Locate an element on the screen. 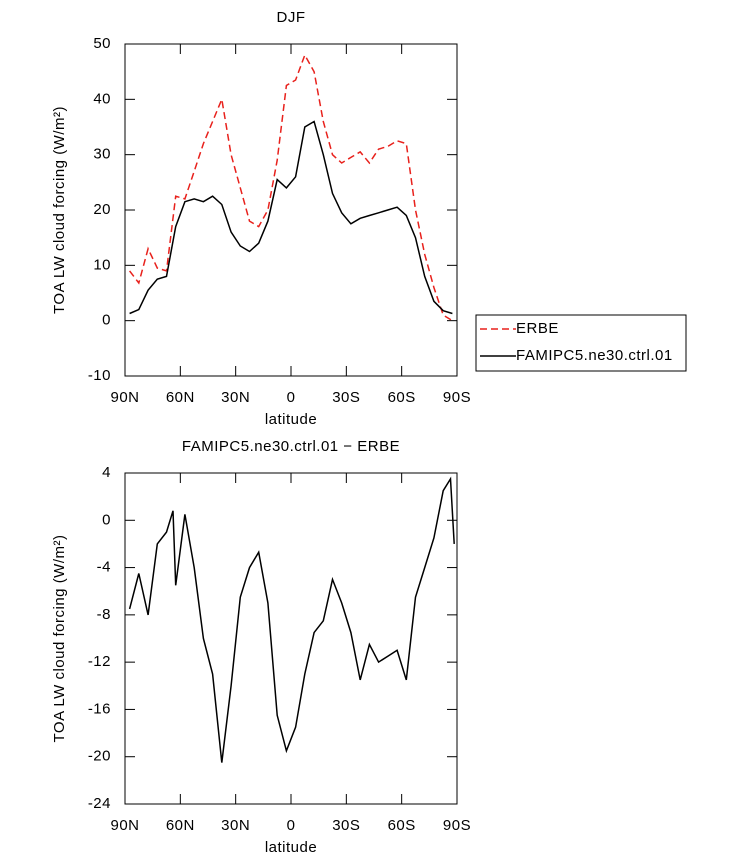 The width and height of the screenshot is (733, 866). y-tick-label: -24 is located at coordinates (99, 803).